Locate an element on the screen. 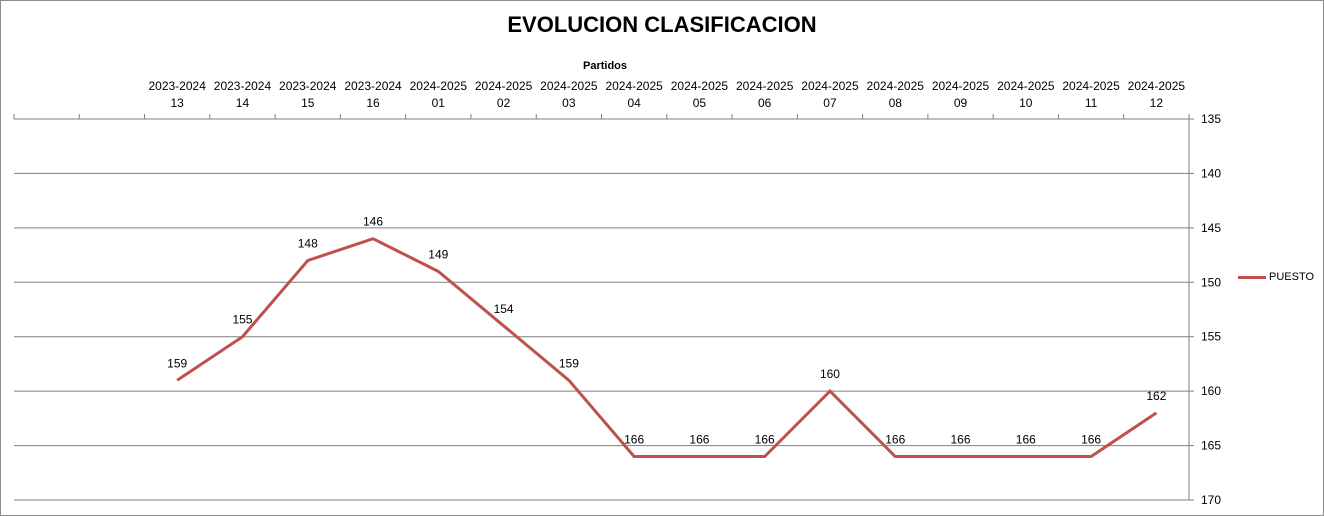  x-tick-label-match-7: 02 is located at coordinates (504, 103).